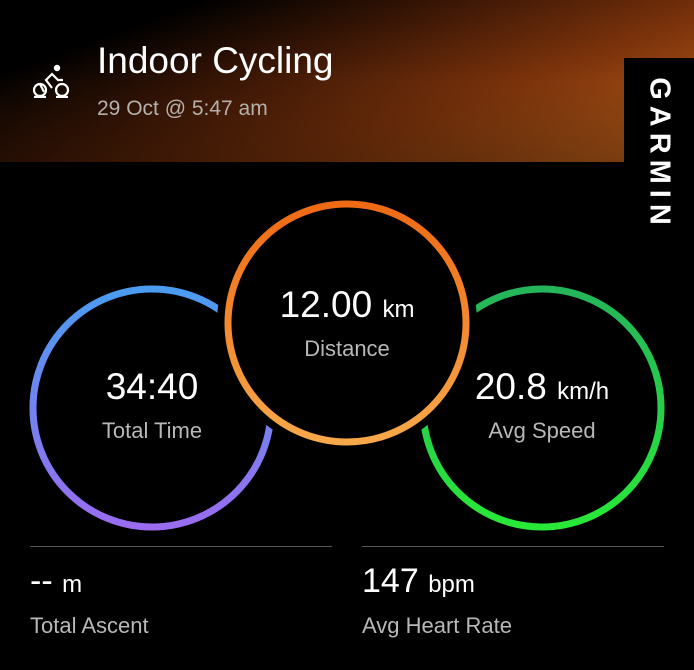 This screenshot has width=694, height=670. What do you see at coordinates (152, 386) in the screenshot?
I see `total-time-value: 34:40` at bounding box center [152, 386].